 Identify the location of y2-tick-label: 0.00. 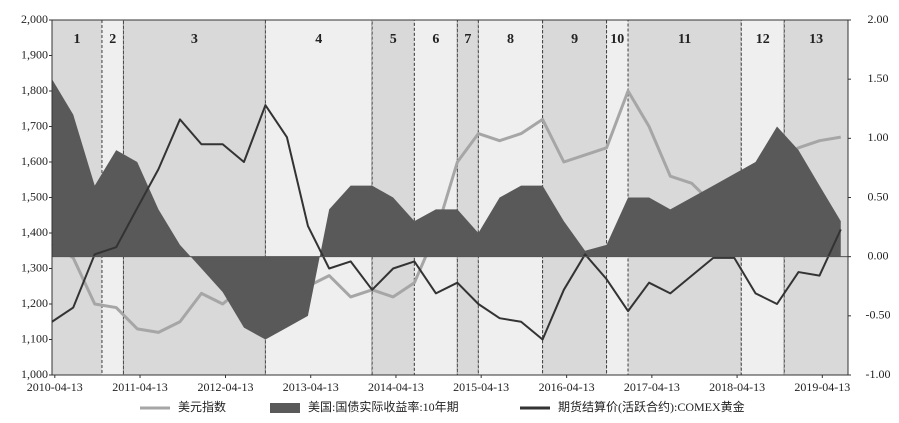
(878, 255).